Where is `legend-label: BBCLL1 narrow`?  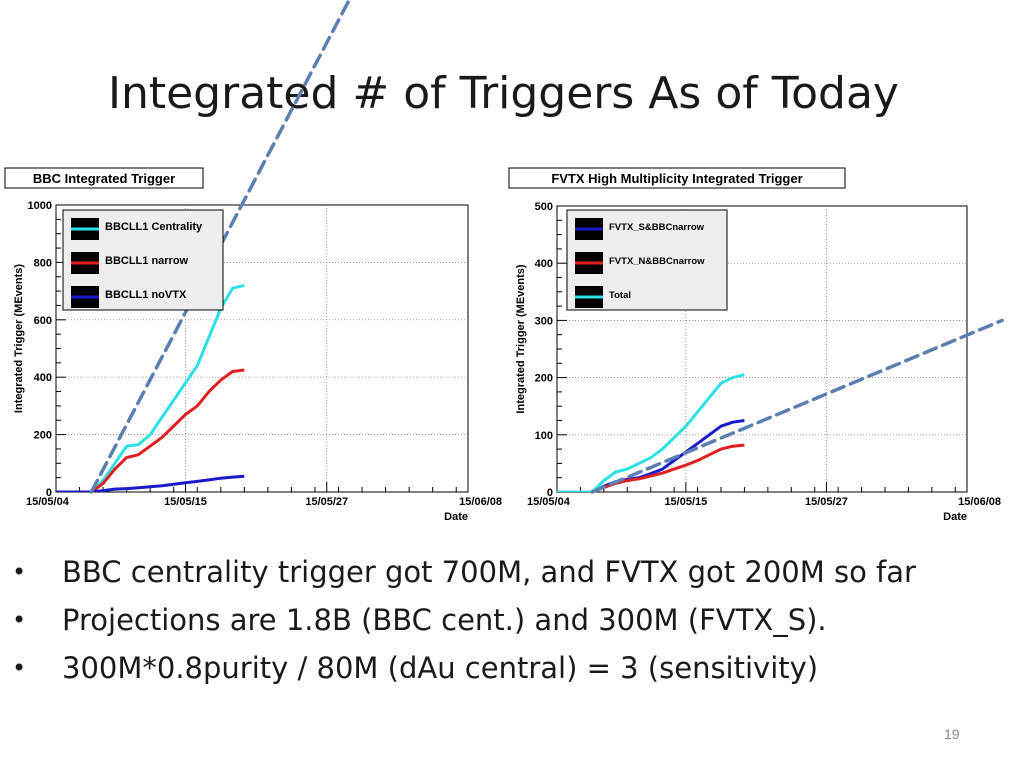 legend-label: BBCLL1 narrow is located at coordinates (147, 261).